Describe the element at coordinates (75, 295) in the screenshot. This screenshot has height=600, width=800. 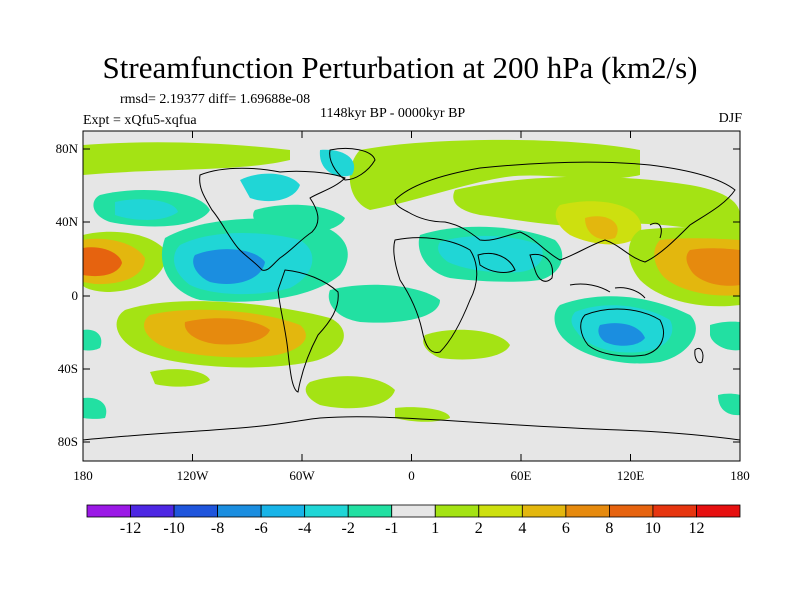
I see `lat-tick-label: 0` at that location.